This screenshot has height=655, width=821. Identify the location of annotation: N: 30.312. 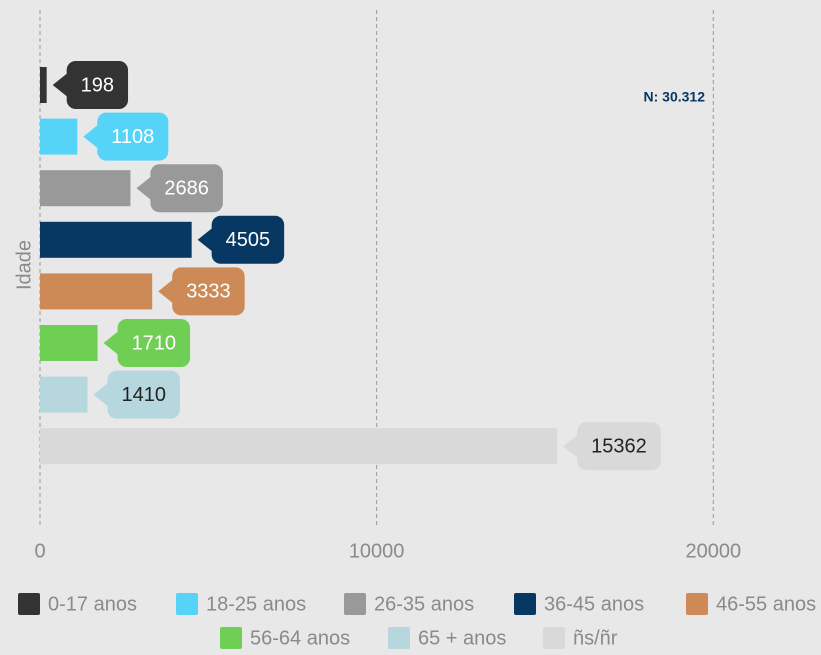
(675, 97).